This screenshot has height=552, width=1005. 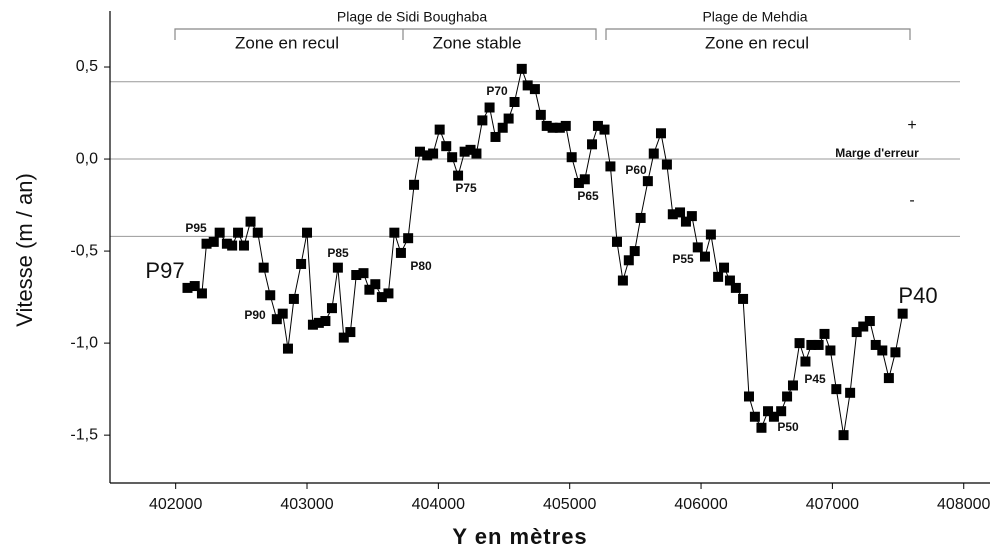 What do you see at coordinates (412, 17) in the screenshot?
I see `region-label: Plage de Sidi Boughaba` at bounding box center [412, 17].